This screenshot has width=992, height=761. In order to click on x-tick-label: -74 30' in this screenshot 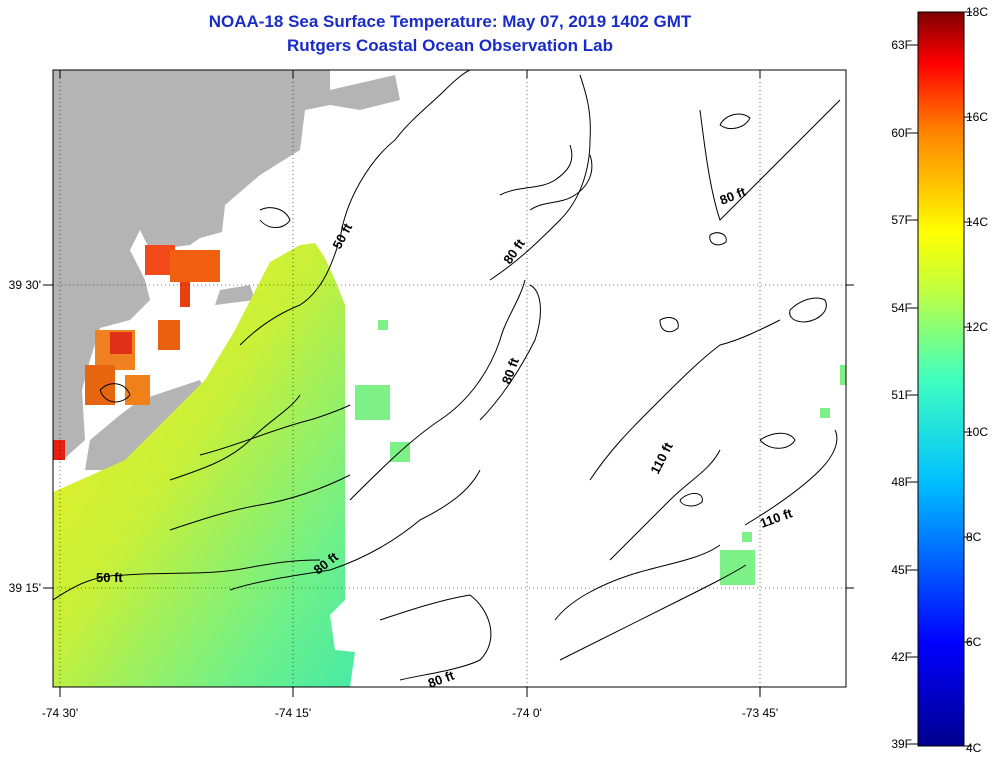, I will do `click(60, 713)`.